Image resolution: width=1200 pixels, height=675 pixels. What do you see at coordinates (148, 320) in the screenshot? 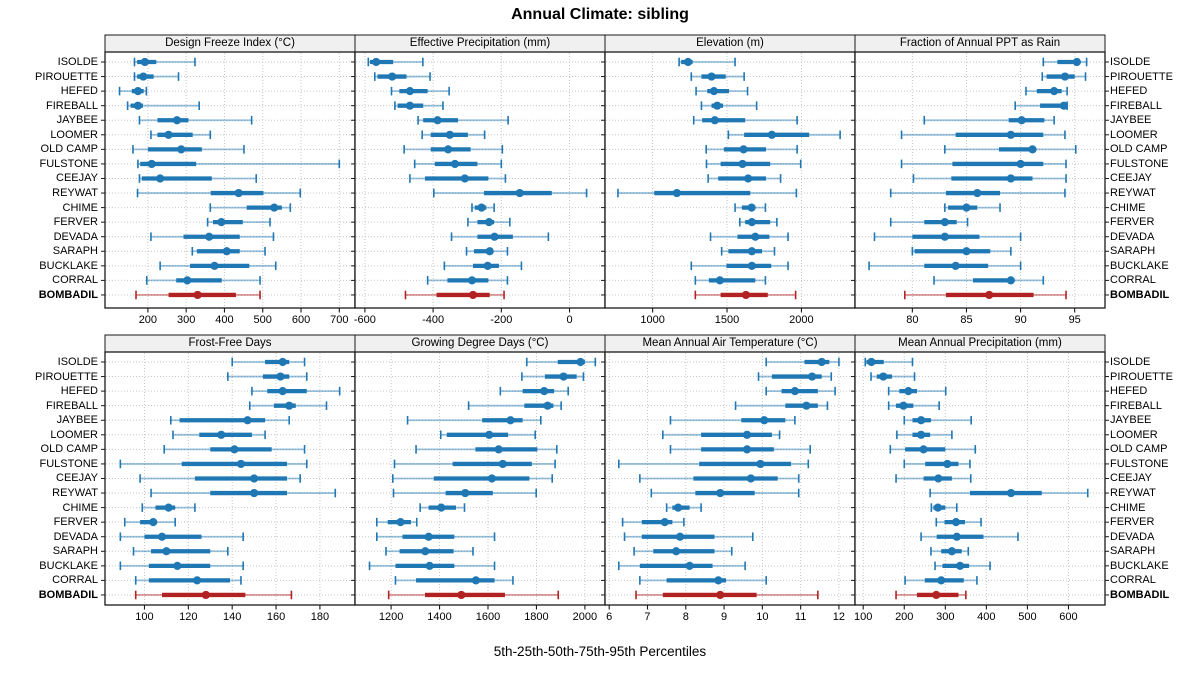
I see `tick-label-design-freeze-index-c-200: 200` at bounding box center [148, 320].